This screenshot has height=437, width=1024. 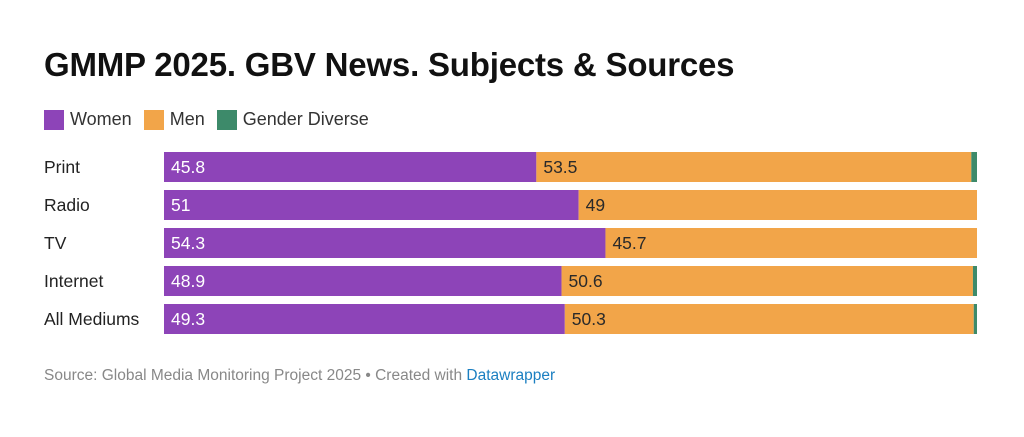 What do you see at coordinates (188, 167) in the screenshot?
I see `value-label-print-women: 45.8` at bounding box center [188, 167].